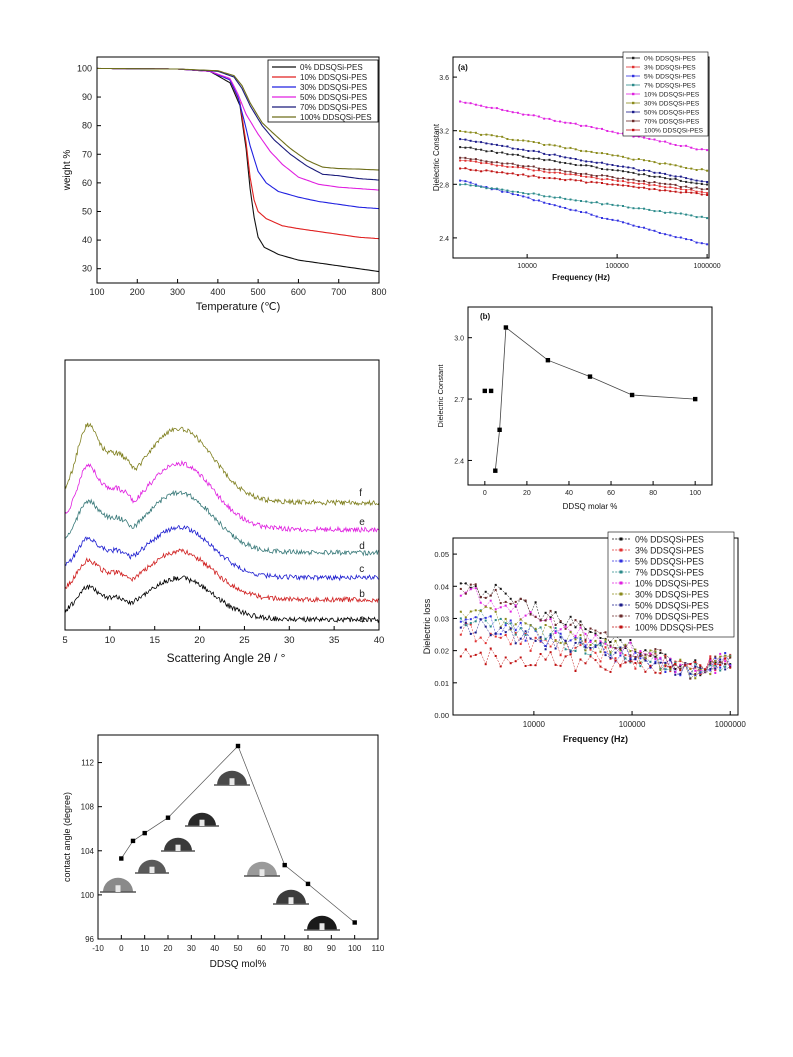 This screenshot has width=793, height=1057. What do you see at coordinates (331, 67) in the screenshot?
I see `tga-legend-label: 0% DDSQSi-PES` at bounding box center [331, 67].